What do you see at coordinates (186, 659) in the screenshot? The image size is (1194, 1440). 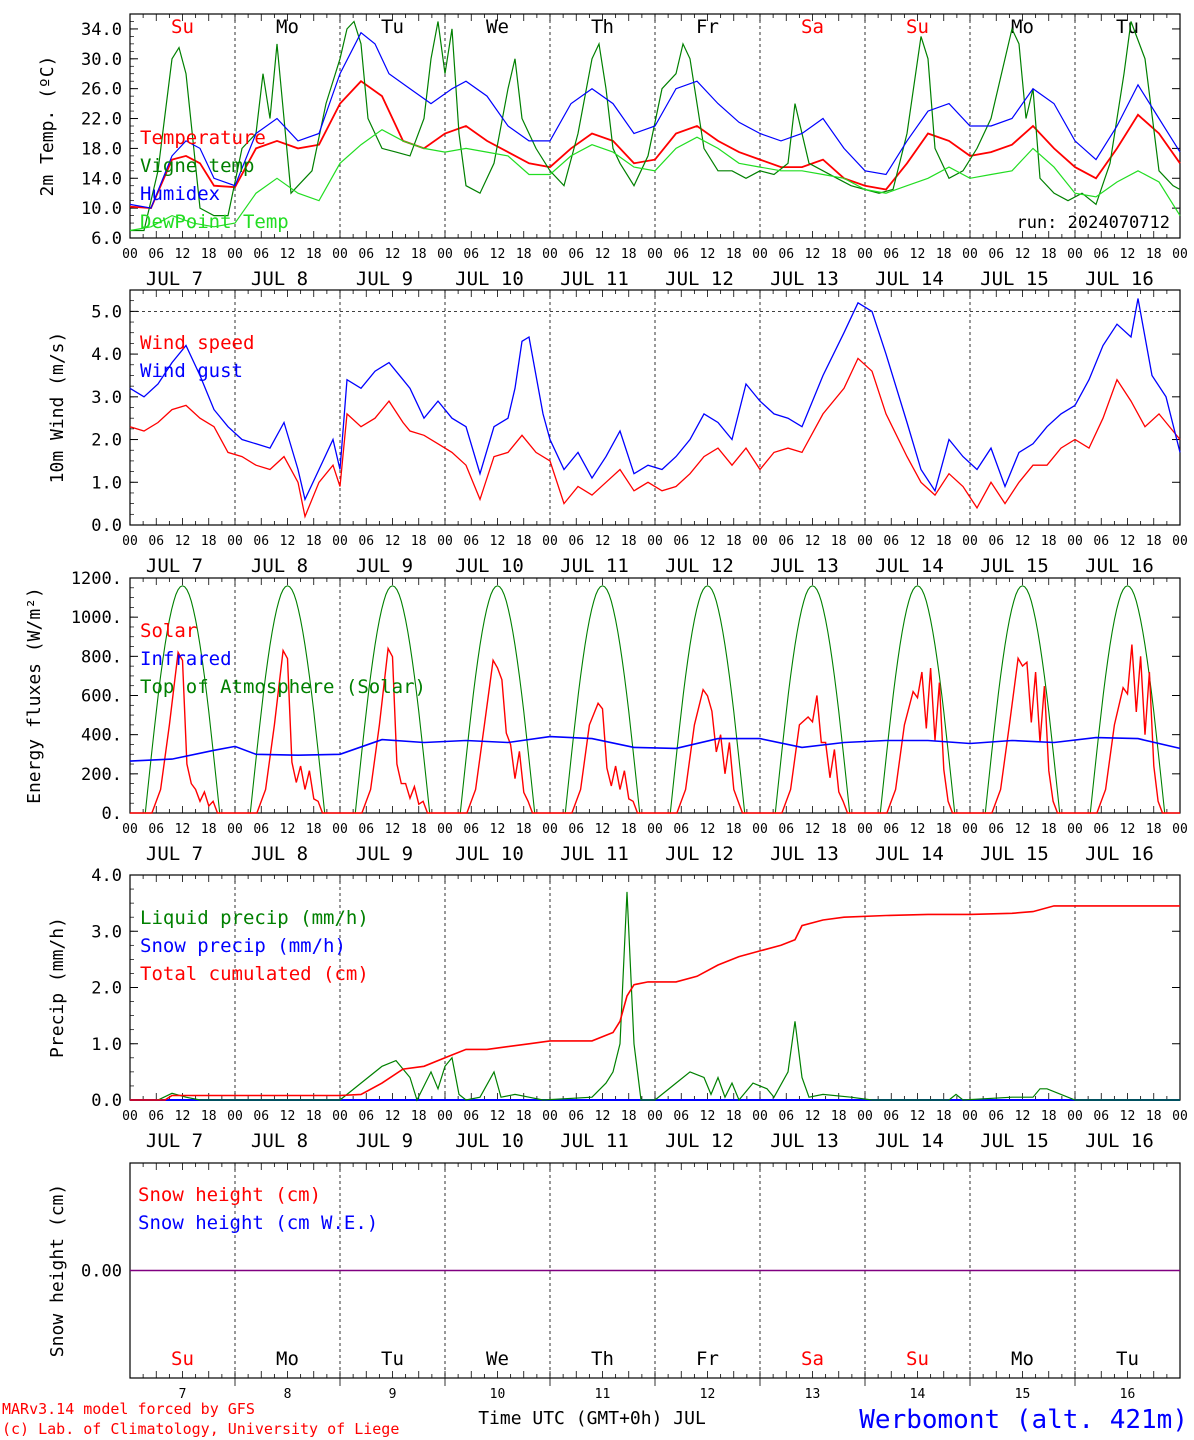 I see `legend-infrared: Infrared` at bounding box center [186, 659].